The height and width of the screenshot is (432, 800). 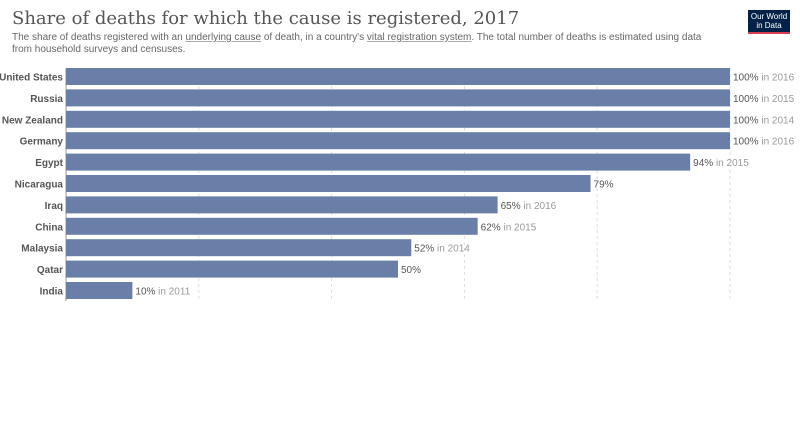 What do you see at coordinates (99, 37) in the screenshot?
I see `subtitle-text-1: The share of deaths registered with an` at bounding box center [99, 37].